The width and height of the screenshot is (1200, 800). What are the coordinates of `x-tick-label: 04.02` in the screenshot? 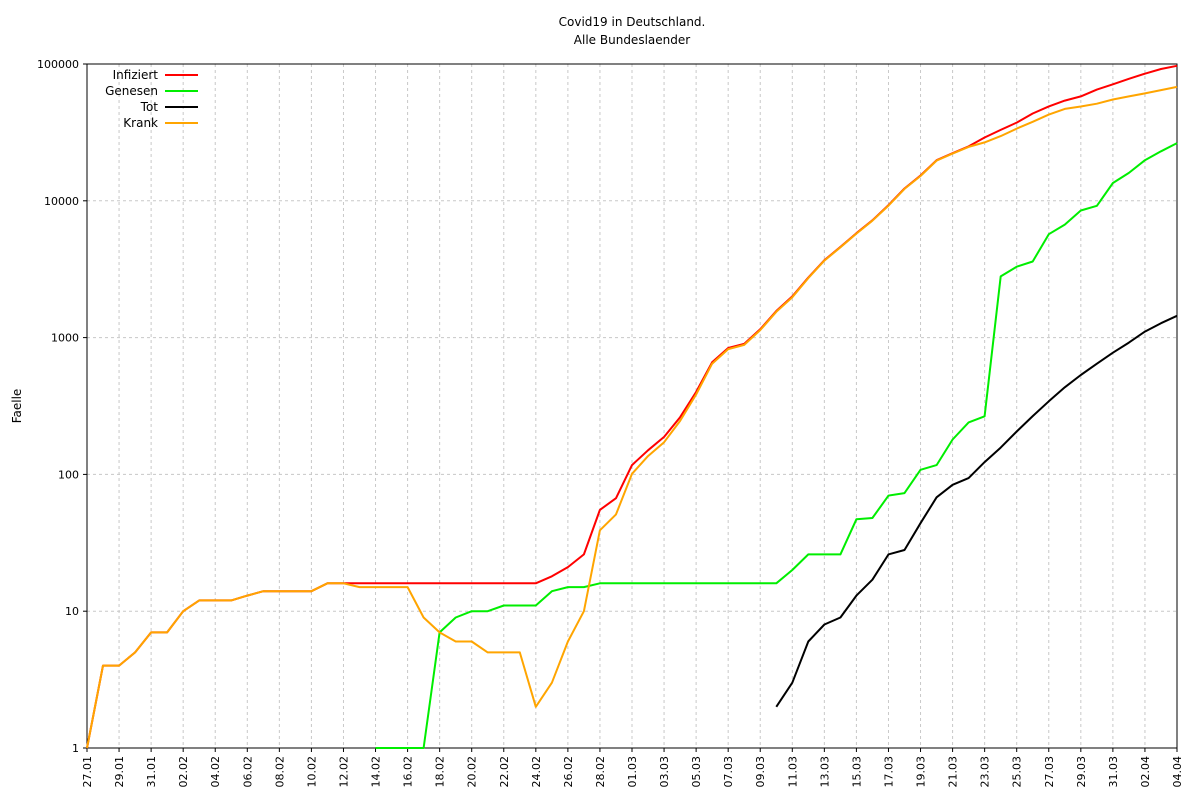 It's located at (215, 772).